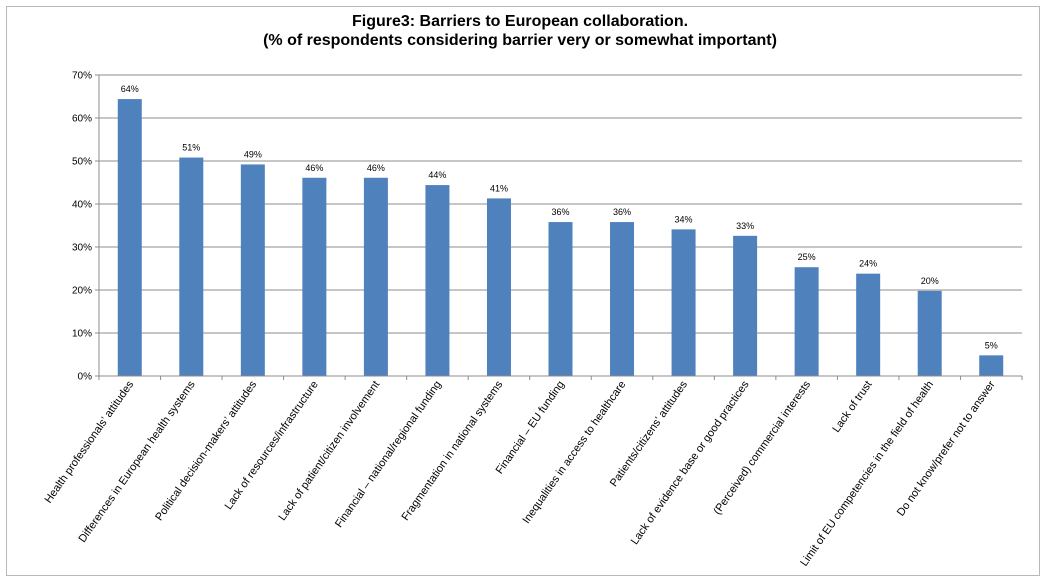 The width and height of the screenshot is (1048, 586). Describe the element at coordinates (82, 205) in the screenshot. I see `y-tick-label: 40%` at that location.